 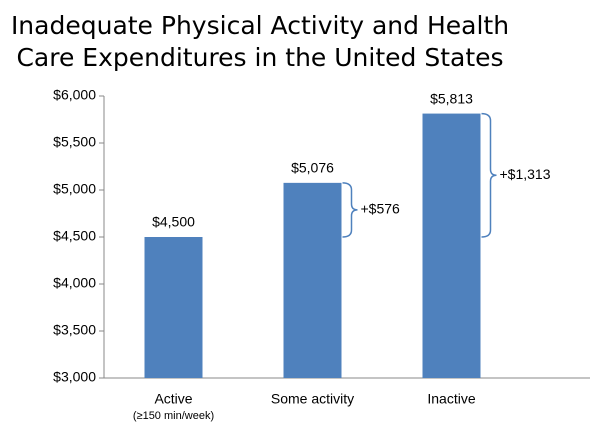 What do you see at coordinates (312, 168) in the screenshot?
I see `value-label: $5,076` at bounding box center [312, 168].